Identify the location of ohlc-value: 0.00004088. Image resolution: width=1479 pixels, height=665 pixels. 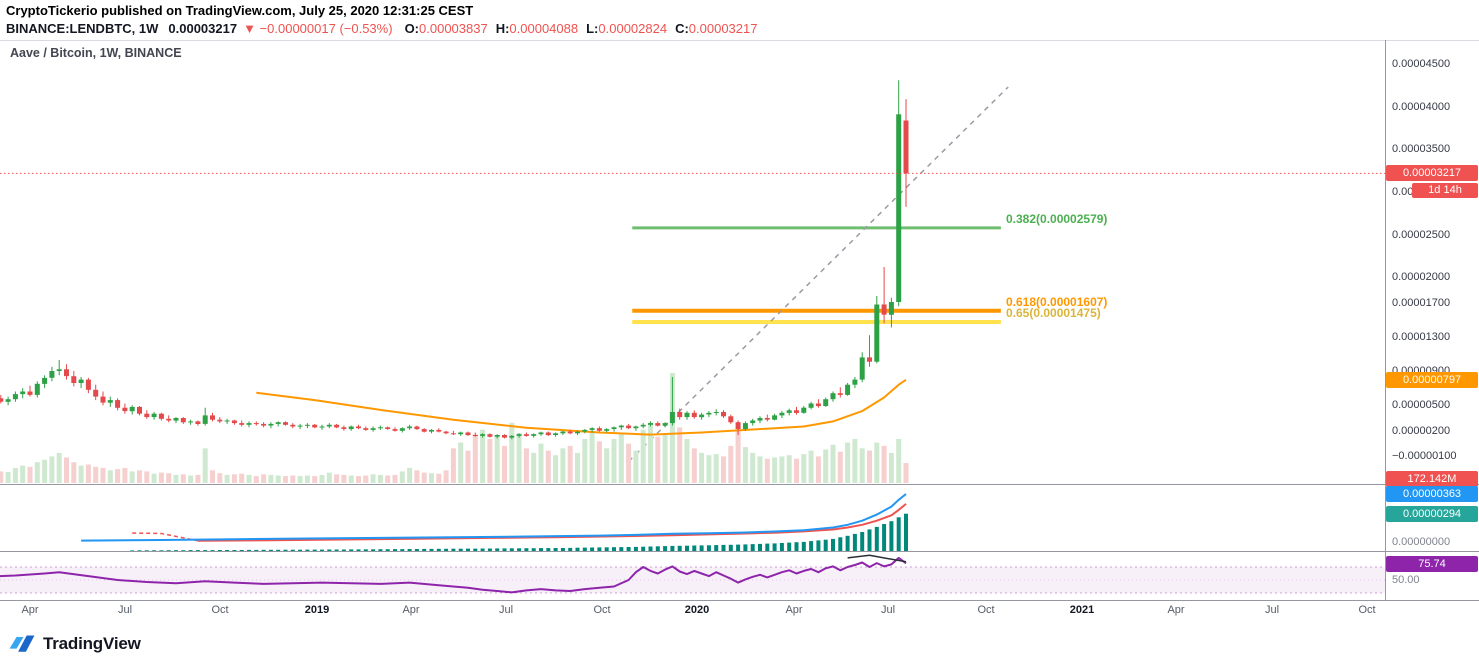
(544, 28).